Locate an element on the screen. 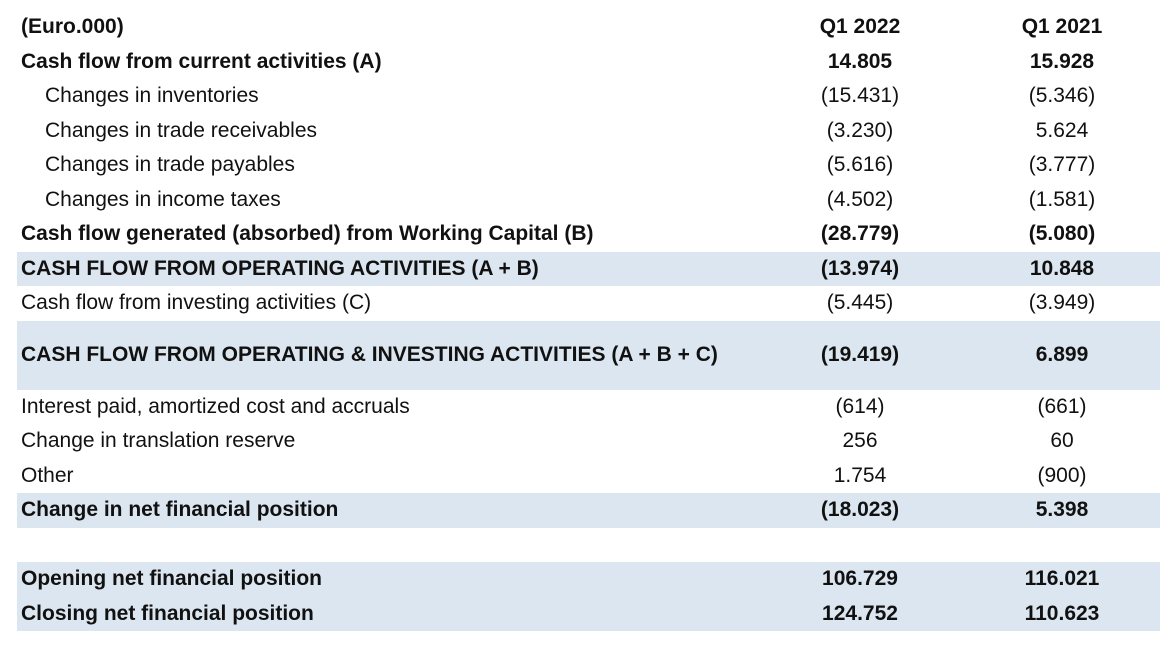 The height and width of the screenshot is (656, 1173). q1-2021-value: 15.928 is located at coordinates (1062, 61).